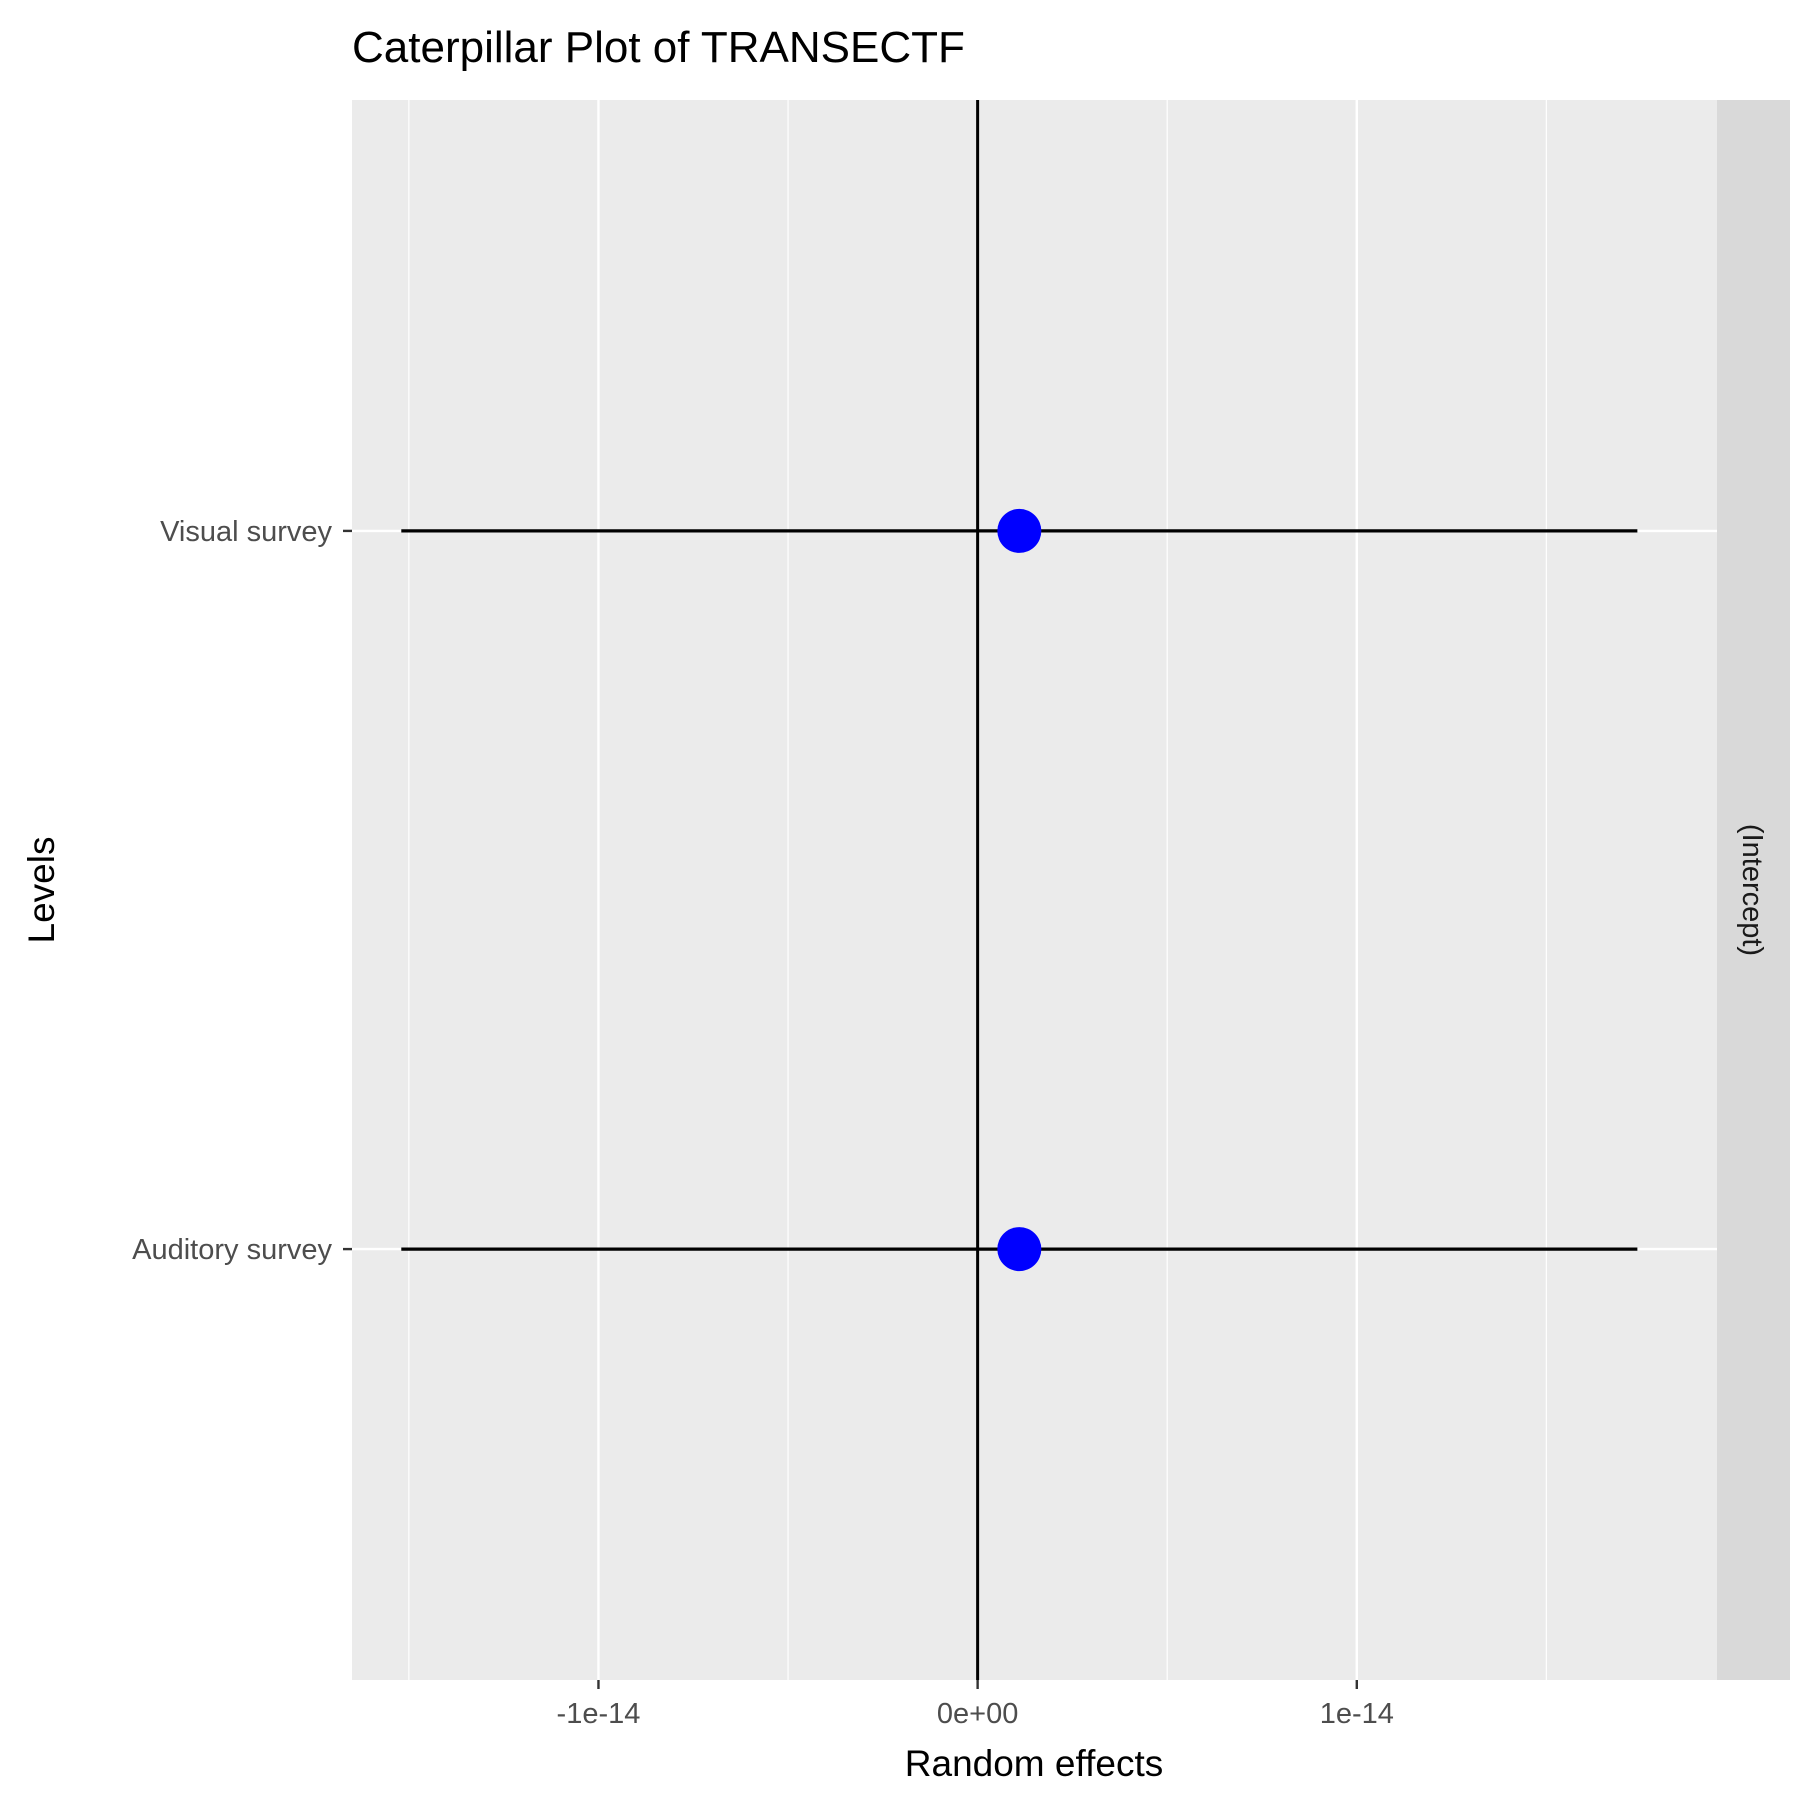 The height and width of the screenshot is (1800, 1800). Describe the element at coordinates (1034, 1763) in the screenshot. I see `x-axis-title: Random effects` at that location.